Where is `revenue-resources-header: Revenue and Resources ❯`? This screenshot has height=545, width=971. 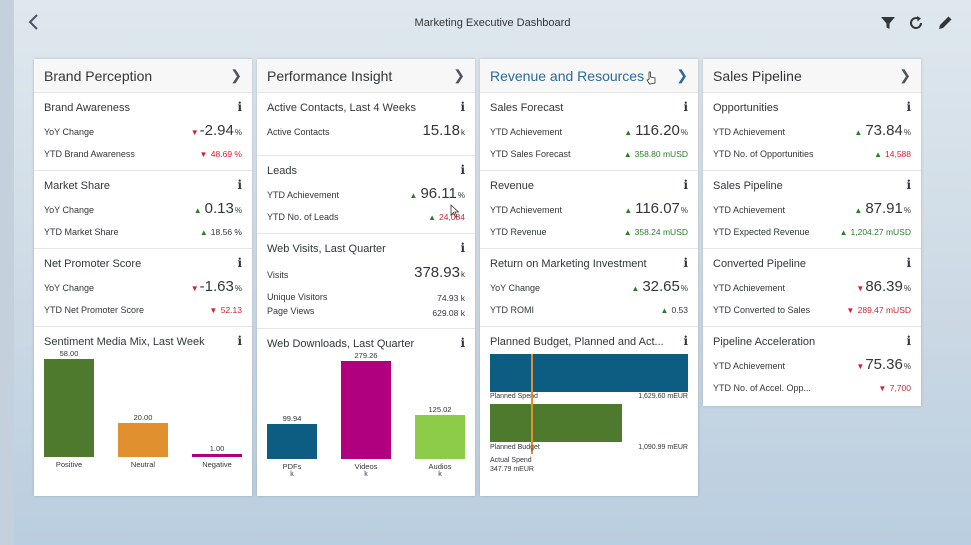 revenue-resources-header: Revenue and Resources ❯ is located at coordinates (589, 76).